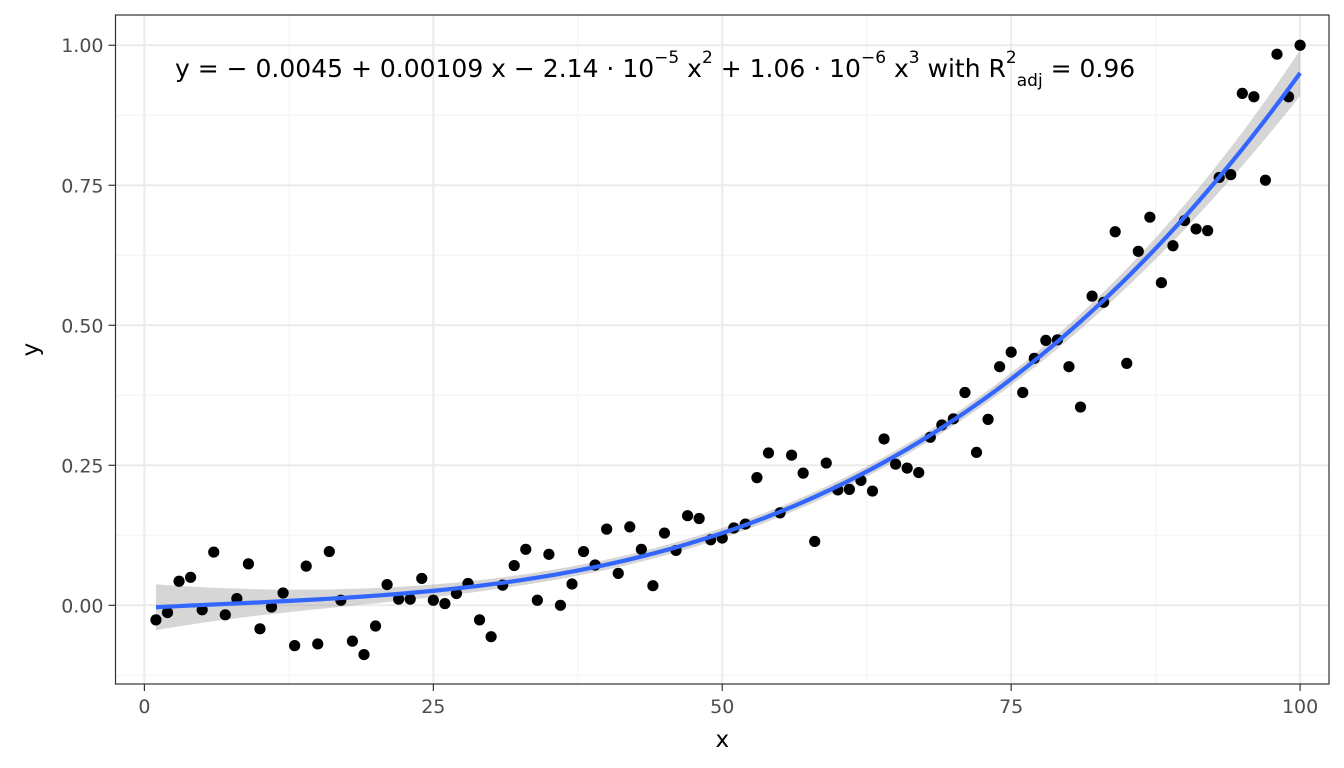 The width and height of the screenshot is (1344, 768). What do you see at coordinates (144, 707) in the screenshot?
I see `x-tick-label: 0` at bounding box center [144, 707].